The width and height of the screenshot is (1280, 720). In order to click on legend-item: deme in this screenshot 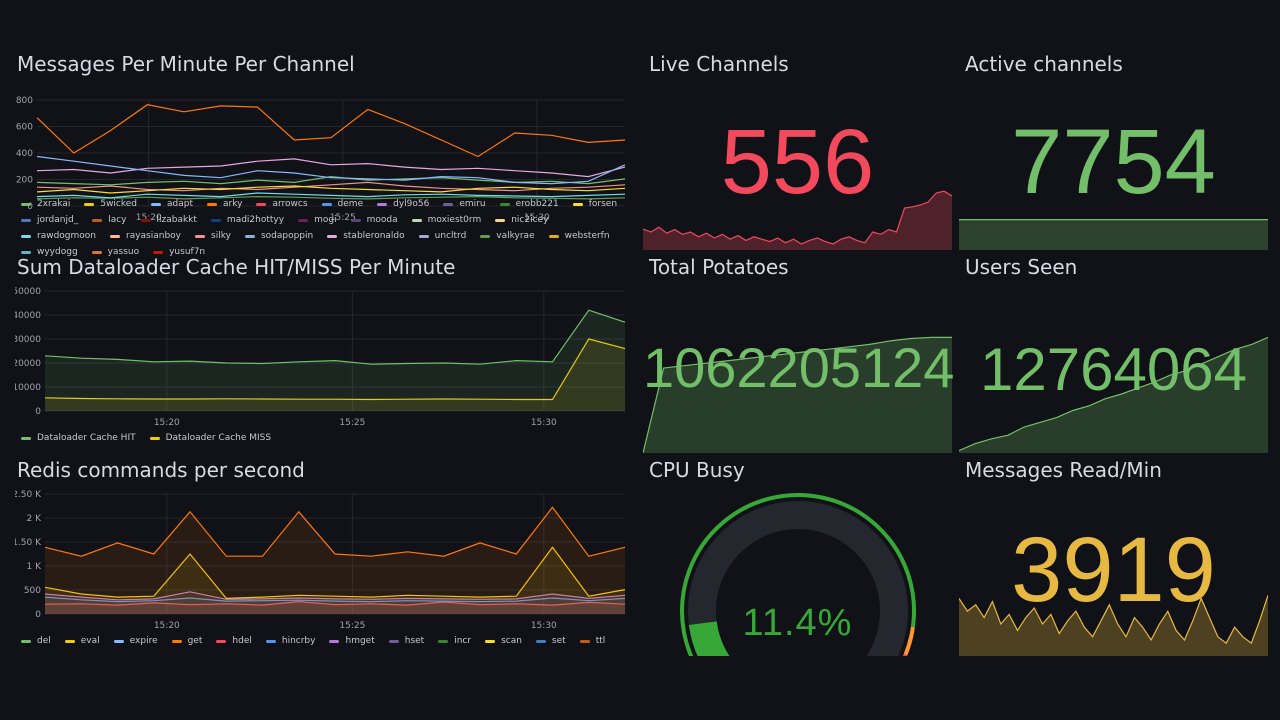, I will do `click(342, 204)`.